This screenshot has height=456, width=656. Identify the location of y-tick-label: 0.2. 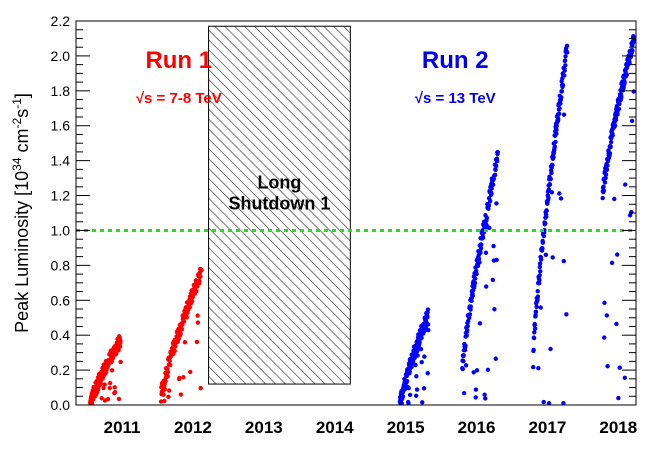
(61, 370).